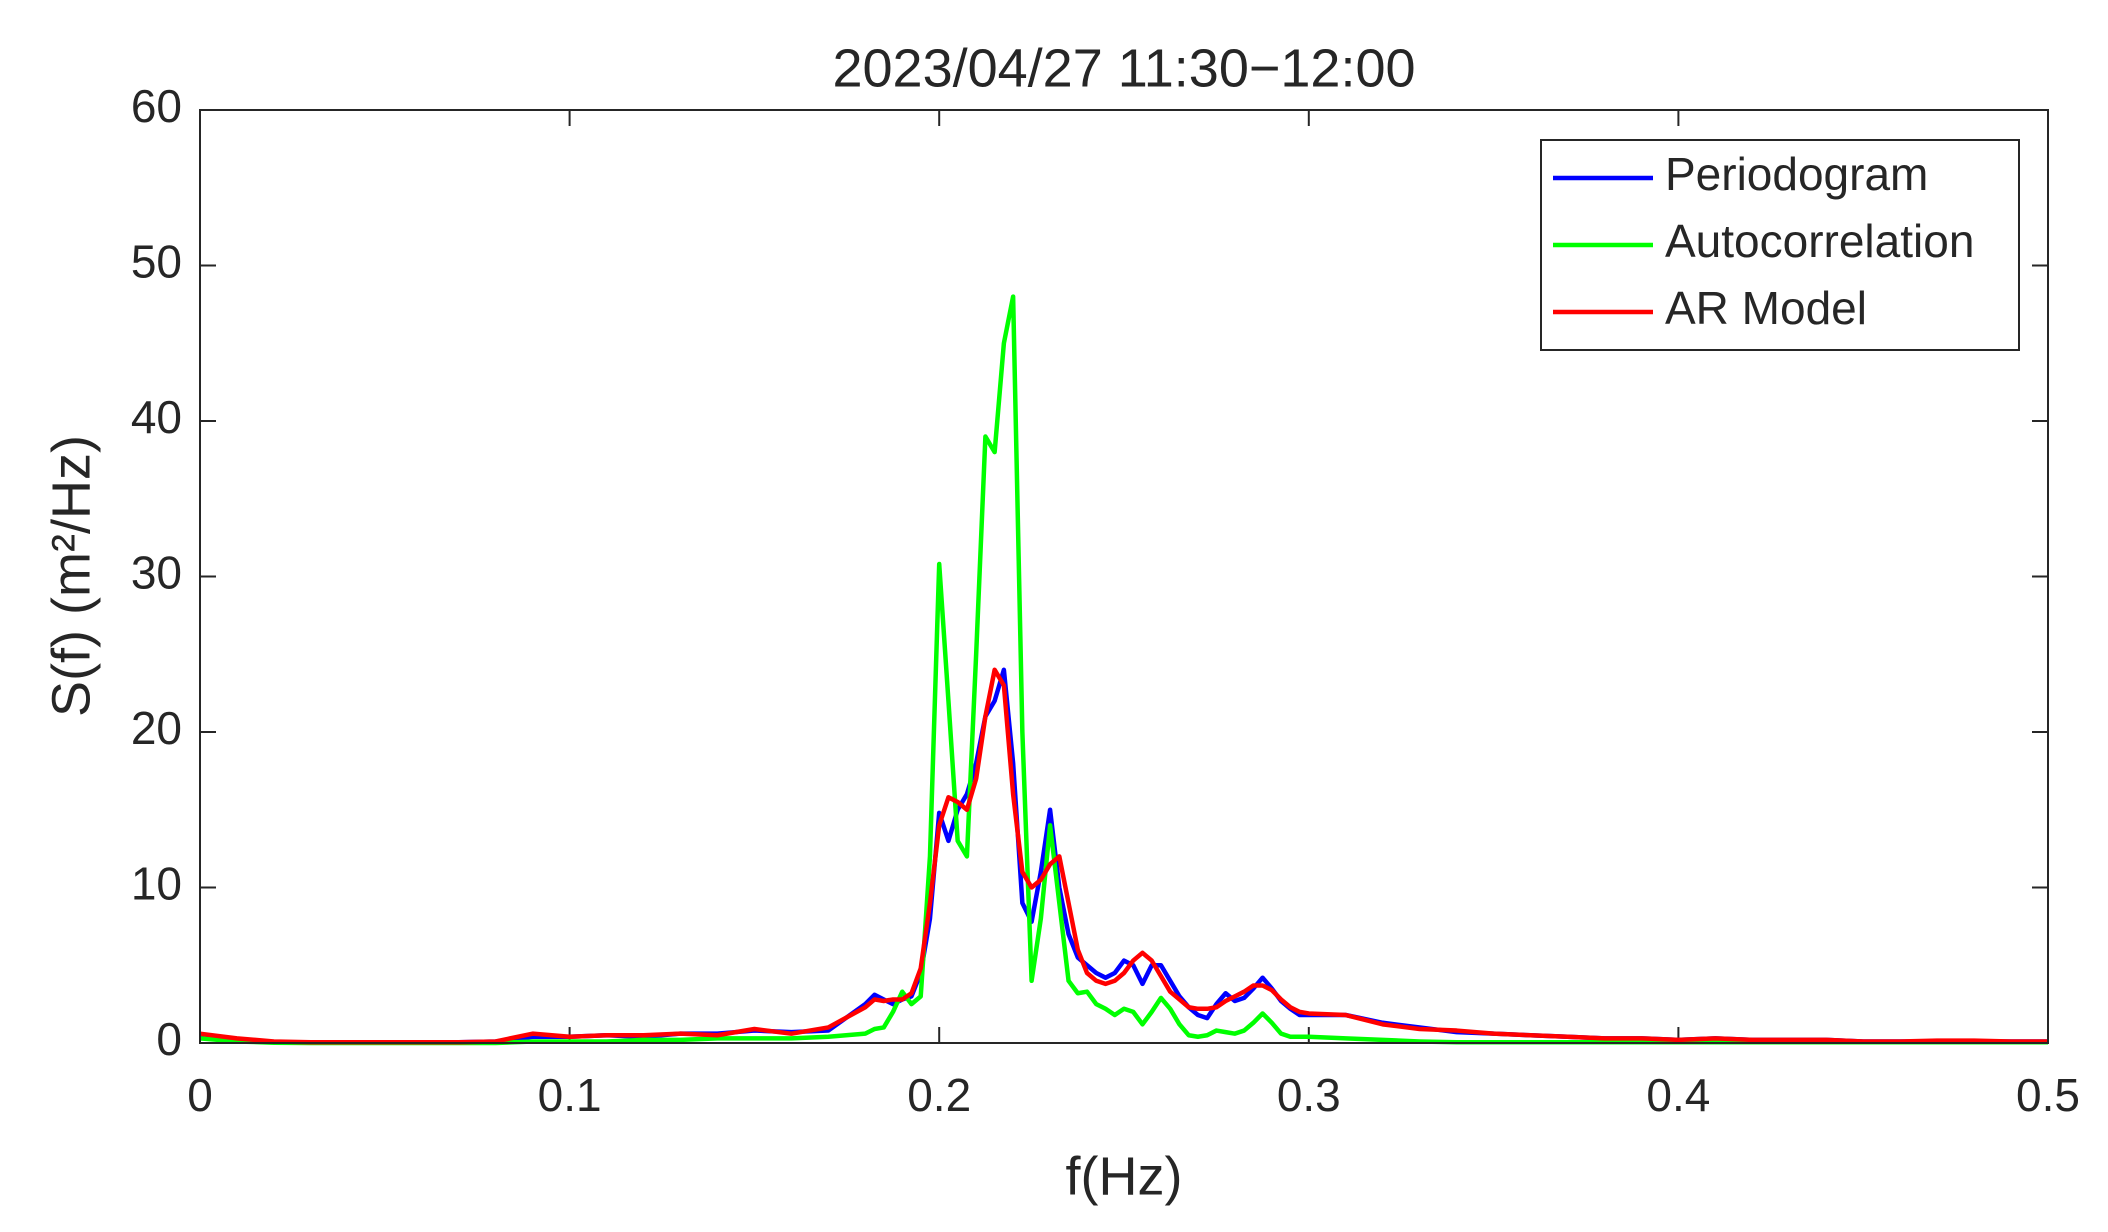 This screenshot has width=2108, height=1232. I want to click on legend-label: Autocorrelation, so click(1819, 241).